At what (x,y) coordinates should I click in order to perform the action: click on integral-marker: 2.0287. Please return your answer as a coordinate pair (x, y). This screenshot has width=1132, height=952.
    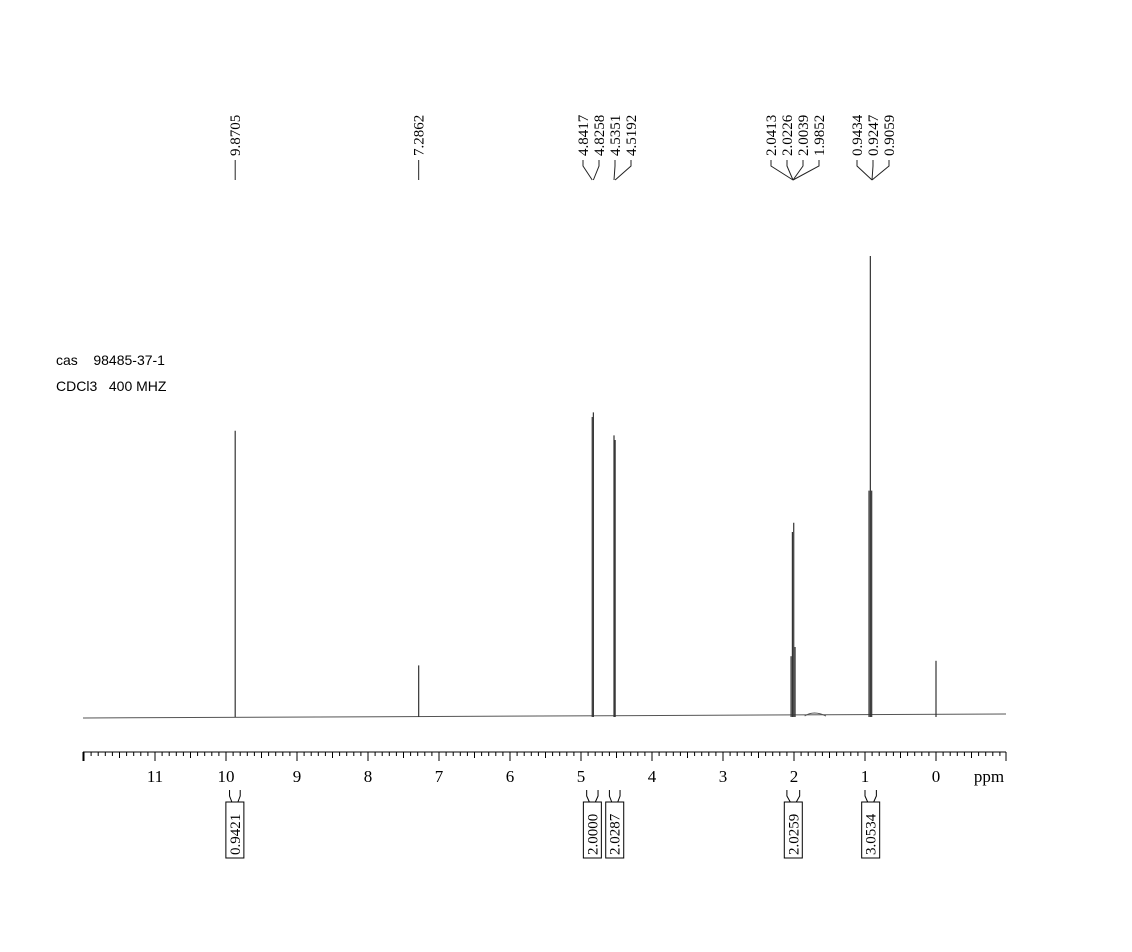
    Looking at the image, I should click on (615, 824).